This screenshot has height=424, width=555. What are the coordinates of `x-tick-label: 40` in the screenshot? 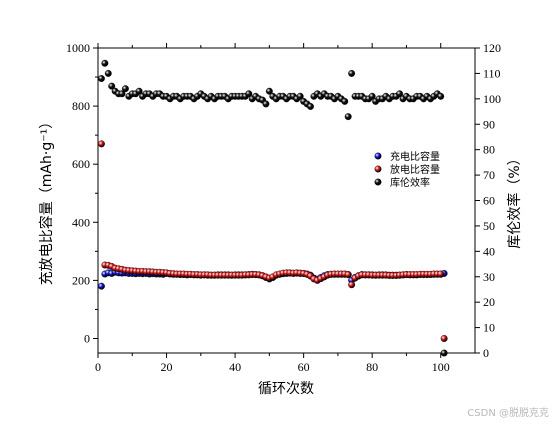 It's located at (235, 367).